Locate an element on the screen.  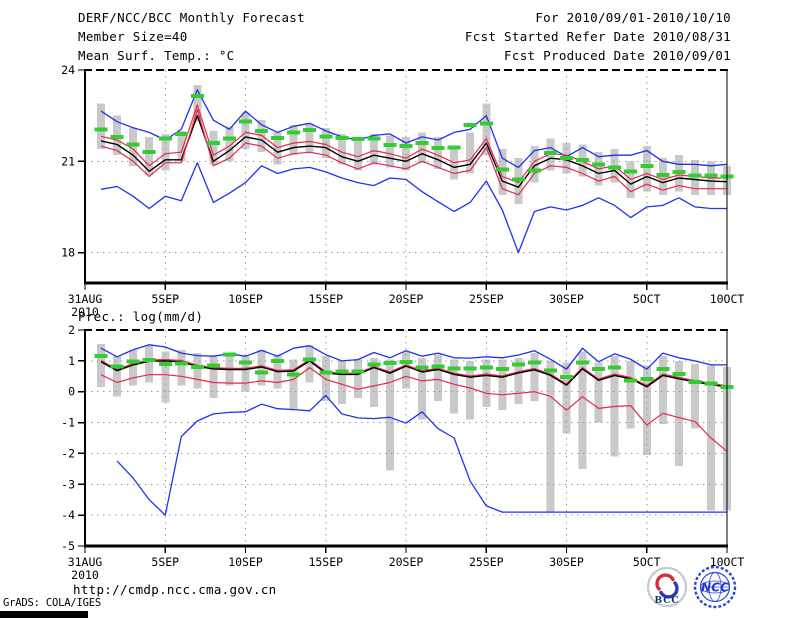
y-tick-label: -3 is located at coordinates (68, 484).